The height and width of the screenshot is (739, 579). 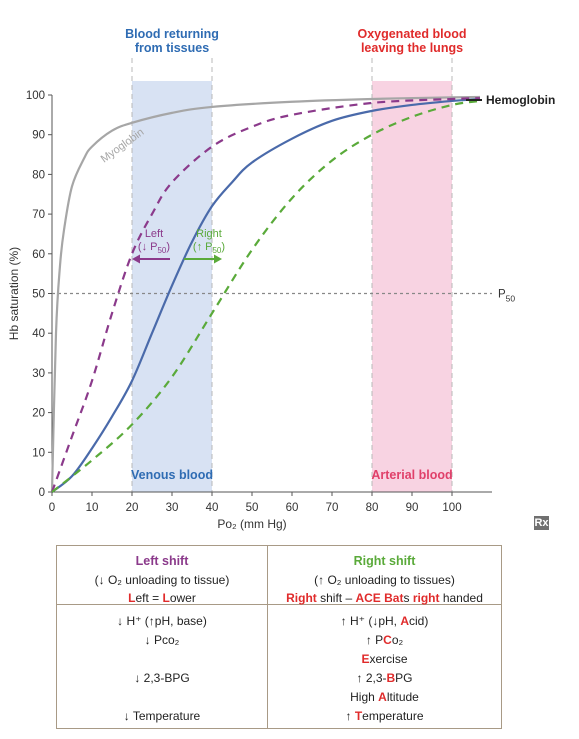 What do you see at coordinates (52, 508) in the screenshot?
I see `x-tick-label-0: 0` at bounding box center [52, 508].